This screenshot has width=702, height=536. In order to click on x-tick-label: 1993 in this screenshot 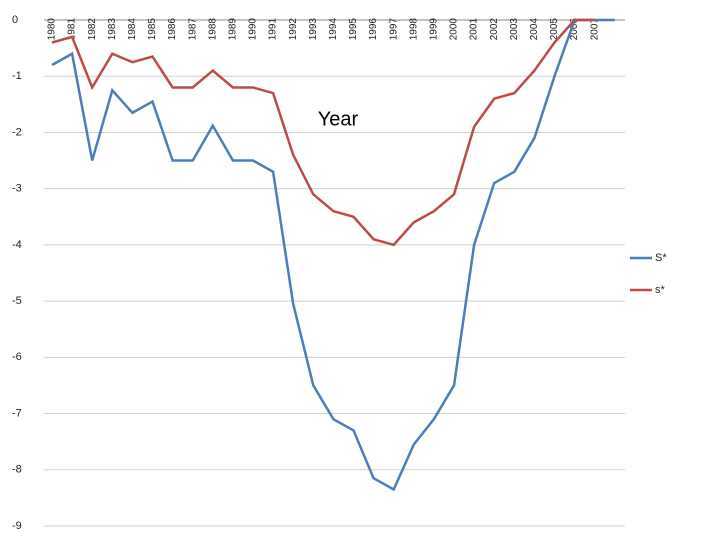, I will do `click(313, 29)`.